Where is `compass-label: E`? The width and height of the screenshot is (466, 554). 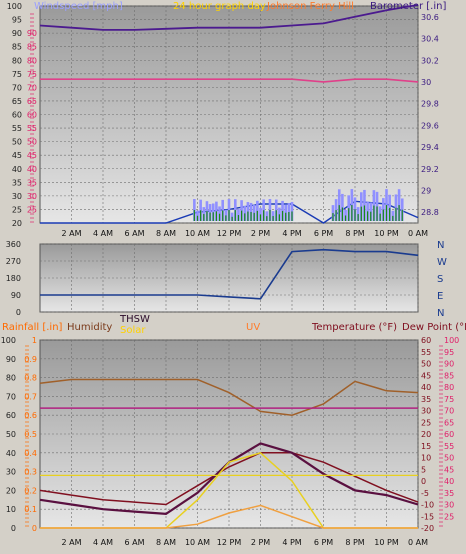
compass-label: E is located at coordinates (440, 296).